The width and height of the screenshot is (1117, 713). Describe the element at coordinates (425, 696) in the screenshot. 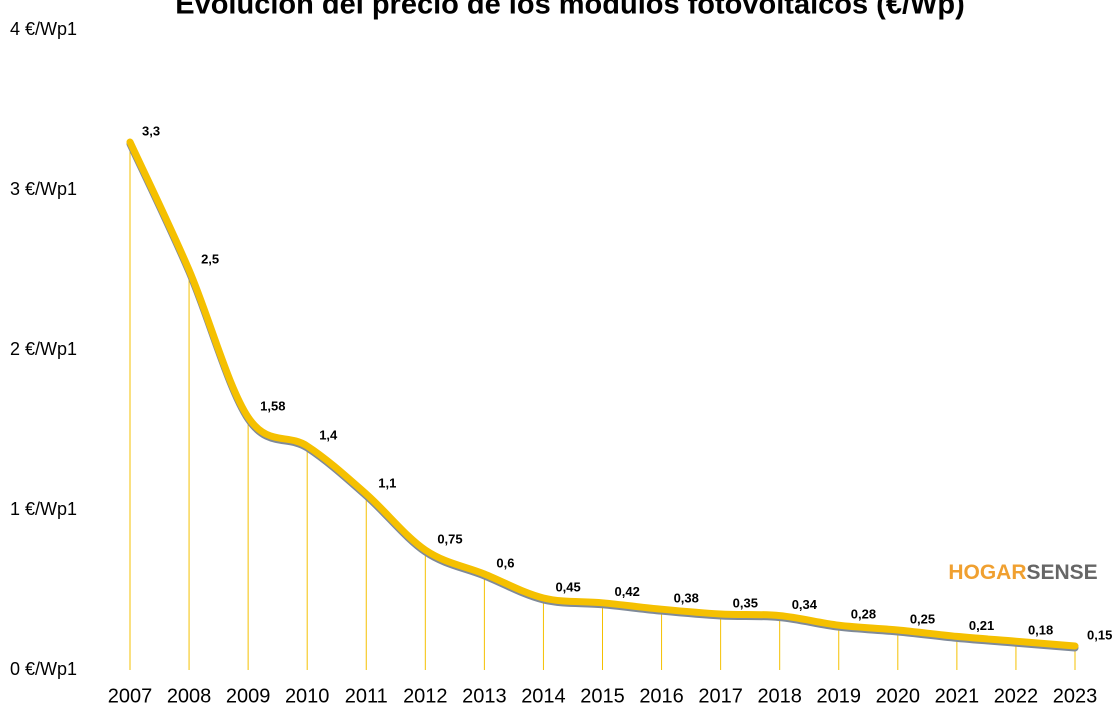

I see `x-tick-label: 2012` at that location.